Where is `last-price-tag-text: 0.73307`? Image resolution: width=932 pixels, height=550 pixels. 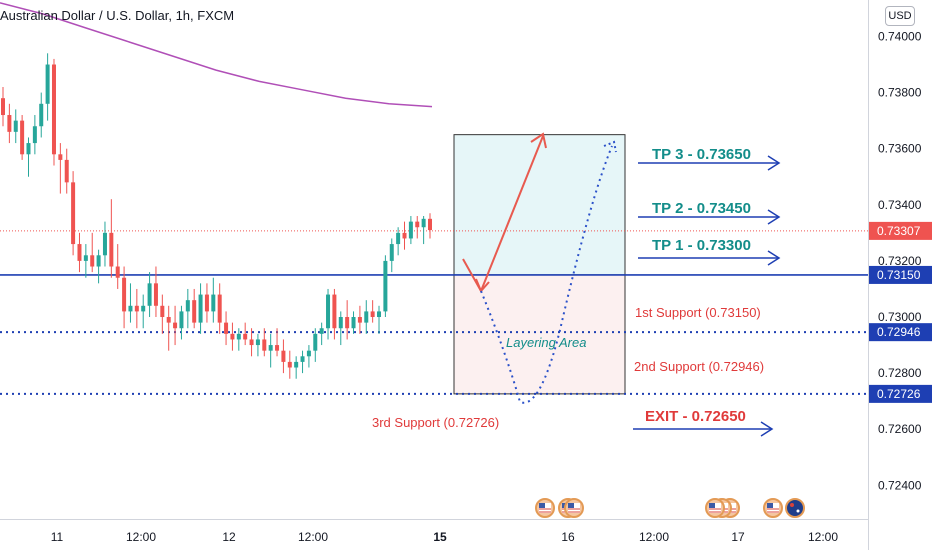 last-price-tag-text: 0.73307 is located at coordinates (899, 231).